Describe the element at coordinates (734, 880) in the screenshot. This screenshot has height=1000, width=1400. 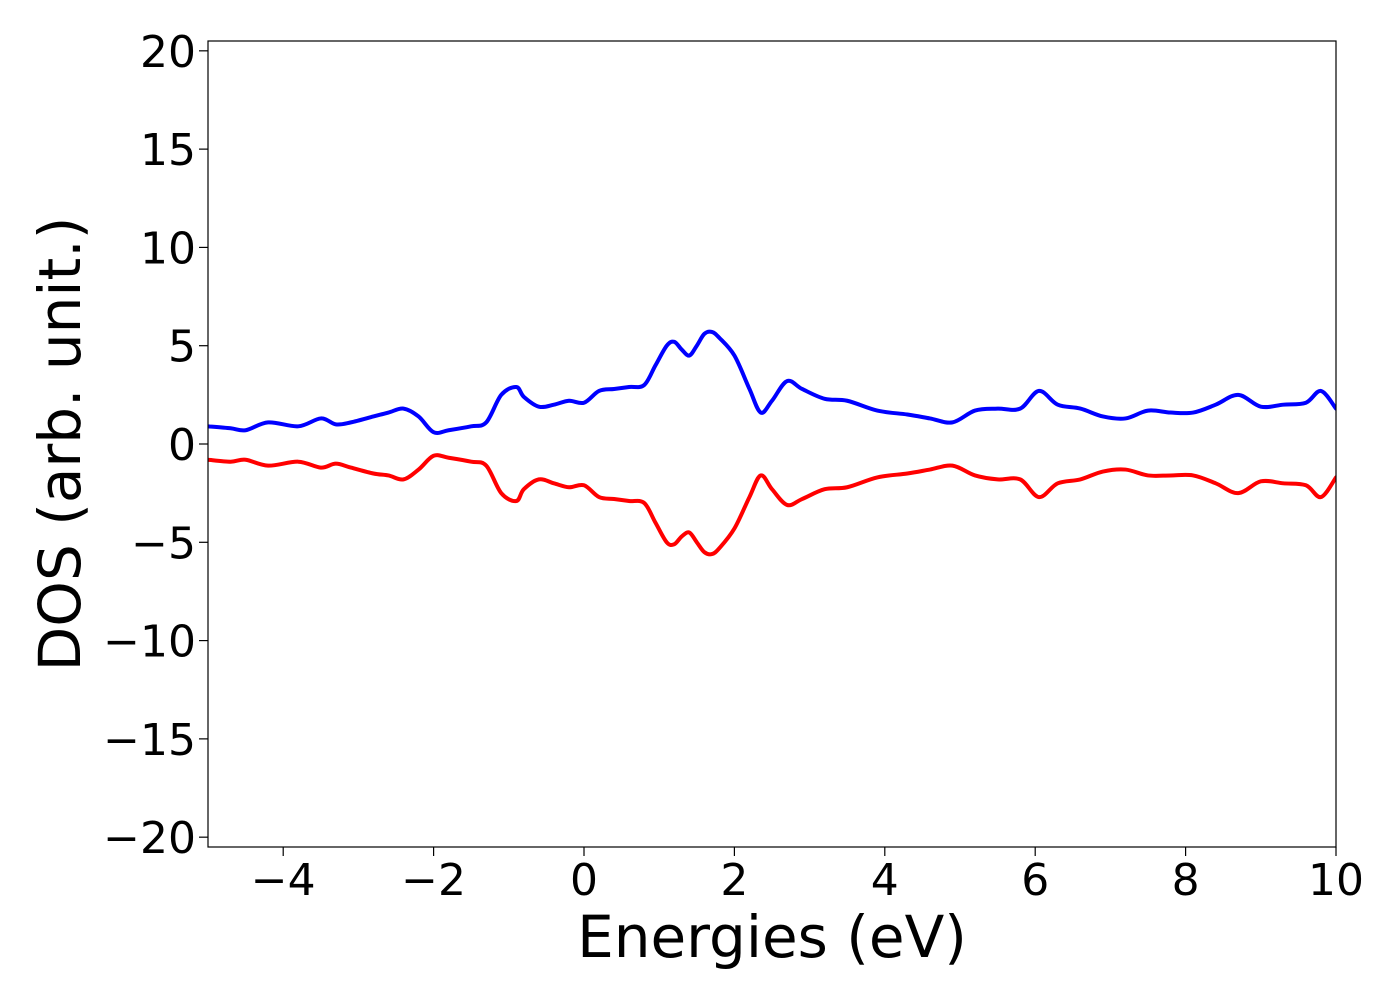
I see `x-tick-label: 2` at that location.